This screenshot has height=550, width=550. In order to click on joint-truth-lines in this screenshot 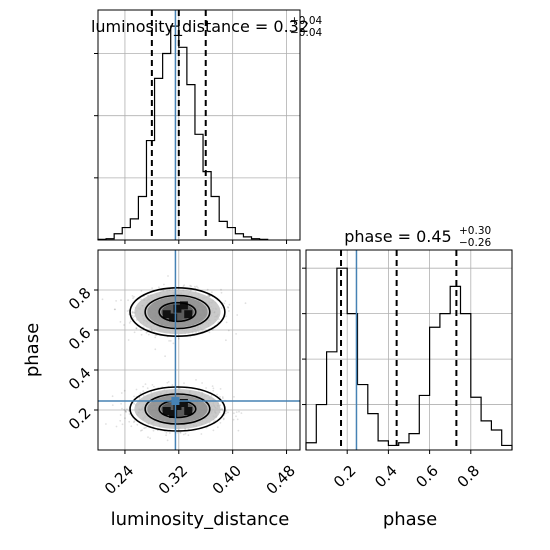, I will do `click(199, 350)`.